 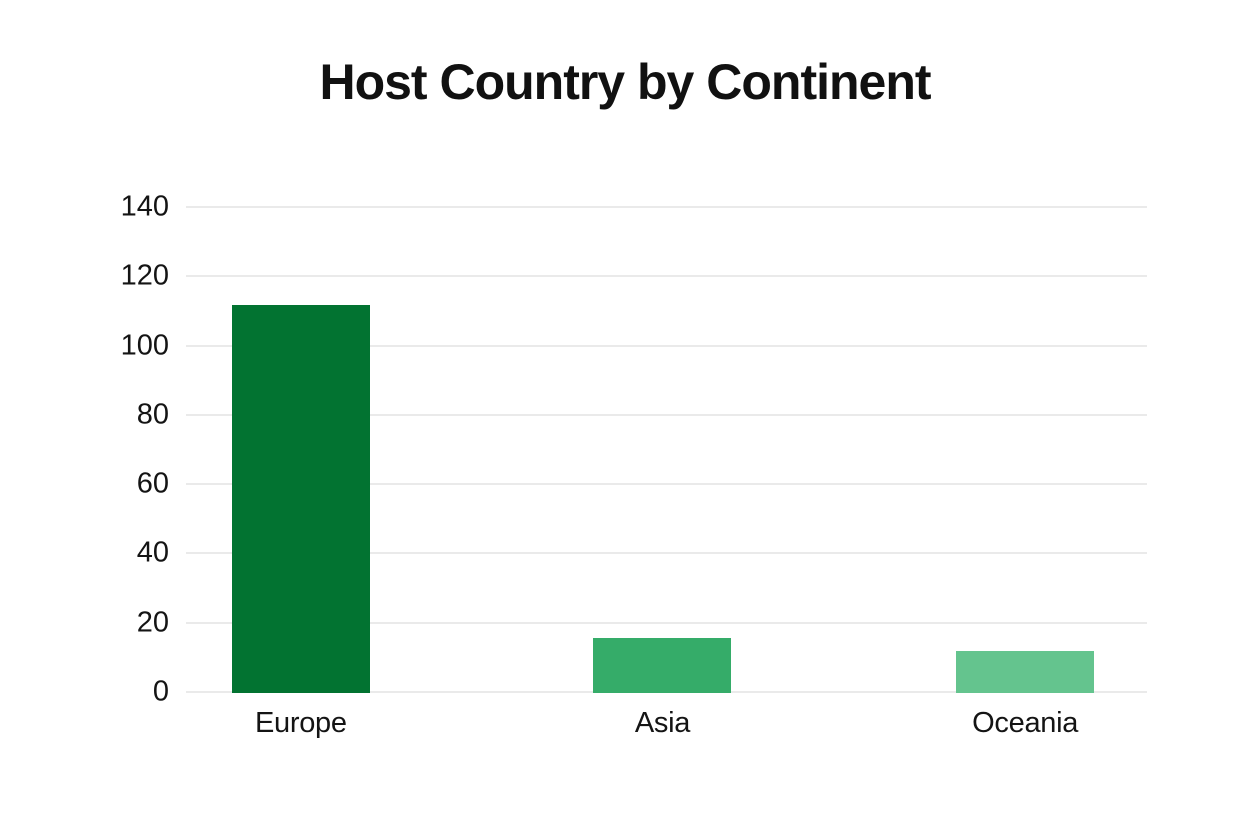 I want to click on bar-asia, so click(x=662, y=665).